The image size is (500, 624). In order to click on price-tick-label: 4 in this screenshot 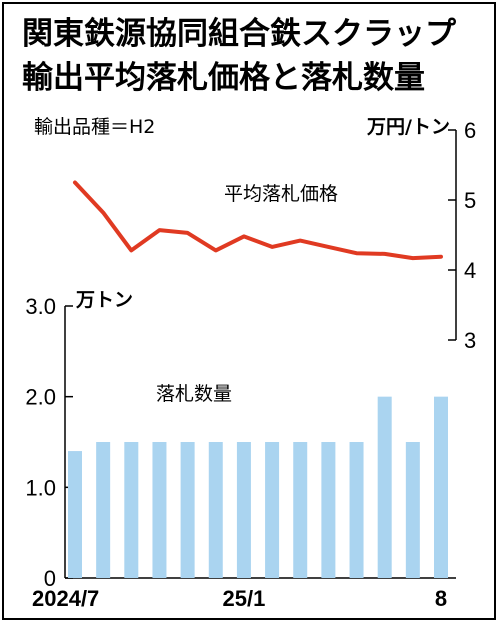, I will do `click(470, 270)`.